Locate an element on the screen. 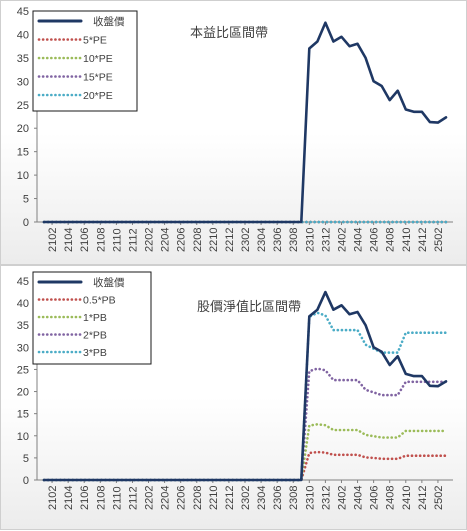 This screenshot has width=467, height=531. legend-label: 20*PE is located at coordinates (98, 96).